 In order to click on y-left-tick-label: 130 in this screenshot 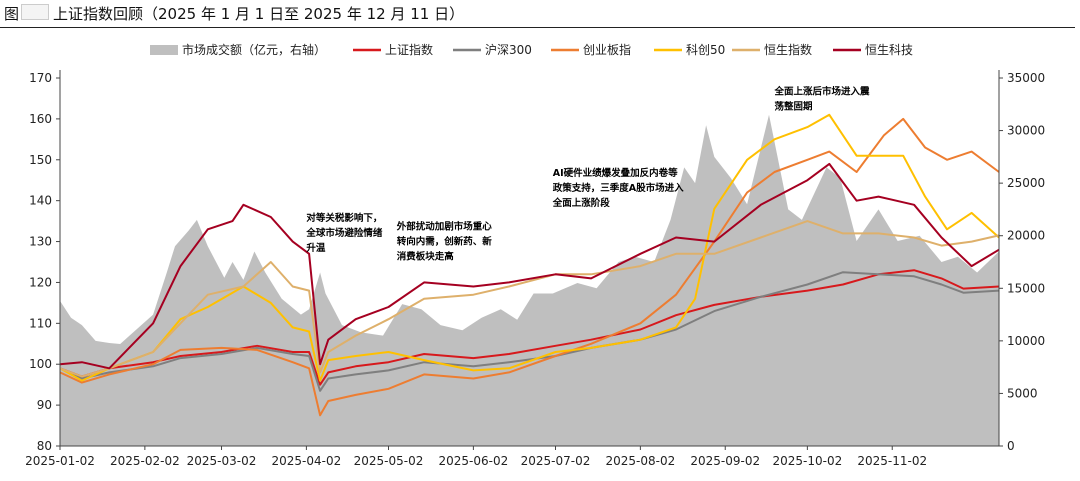, I will do `click(40, 242)`.